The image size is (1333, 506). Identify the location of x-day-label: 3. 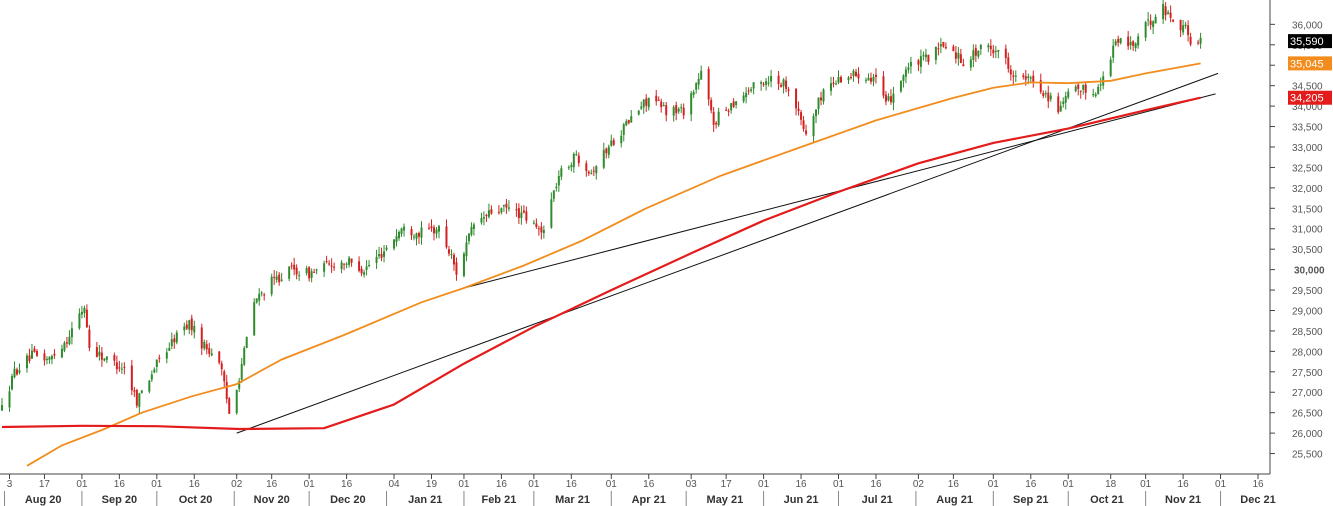
(10, 484).